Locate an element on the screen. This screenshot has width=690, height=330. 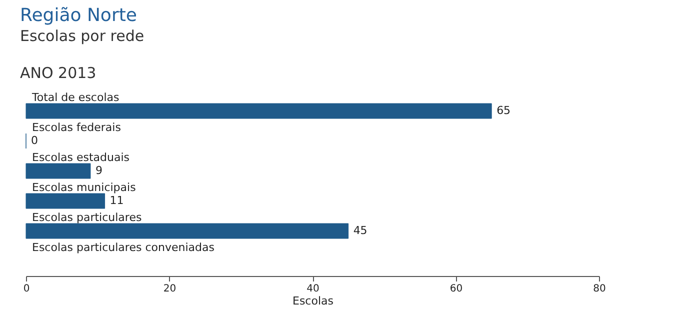
x-tick-label: 40 is located at coordinates (313, 289).